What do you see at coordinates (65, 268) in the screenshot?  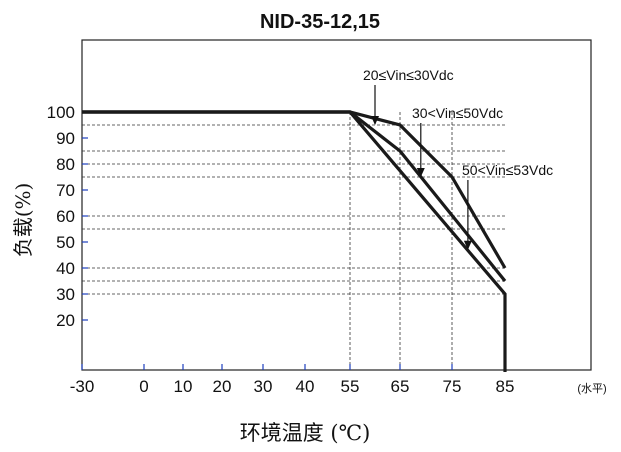 I see `y-tick-label: 40` at bounding box center [65, 268].